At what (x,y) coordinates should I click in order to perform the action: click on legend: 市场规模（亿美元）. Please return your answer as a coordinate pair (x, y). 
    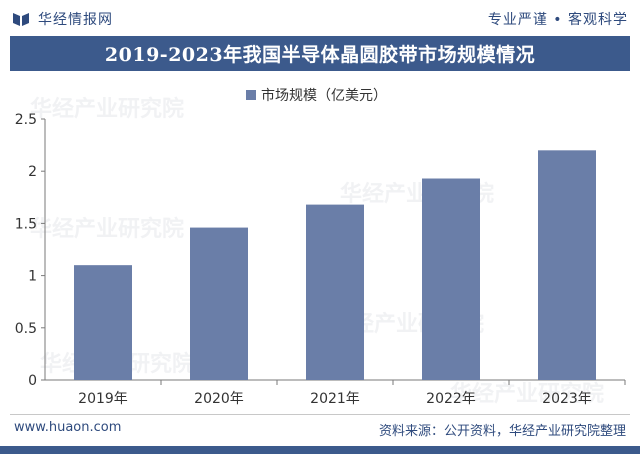
    Looking at the image, I should click on (316, 95).